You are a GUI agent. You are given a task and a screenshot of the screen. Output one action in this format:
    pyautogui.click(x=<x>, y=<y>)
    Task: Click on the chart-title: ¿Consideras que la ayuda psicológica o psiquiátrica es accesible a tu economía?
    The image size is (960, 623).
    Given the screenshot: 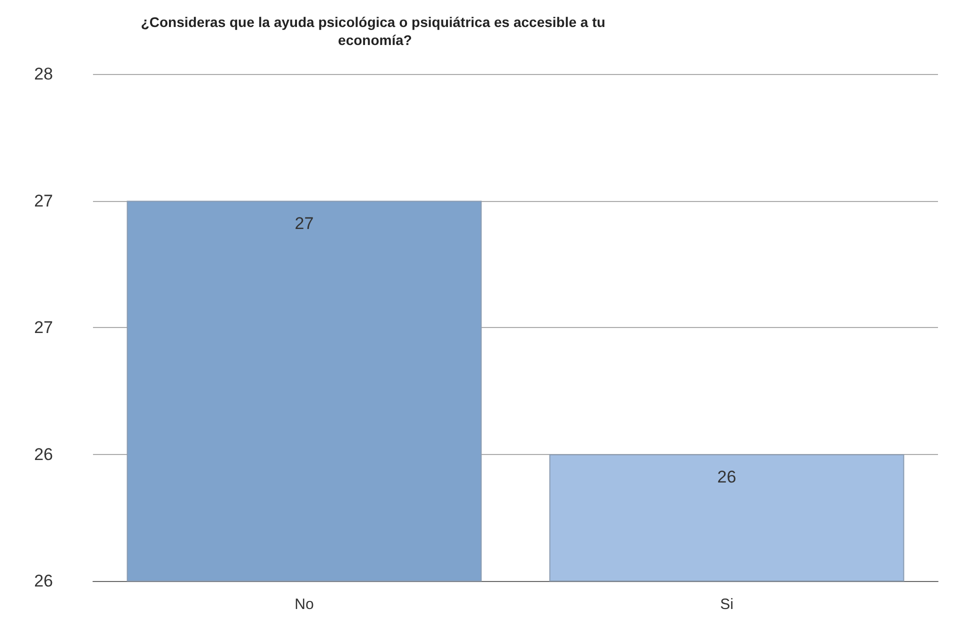 What is the action you would take?
    pyautogui.click(x=375, y=31)
    